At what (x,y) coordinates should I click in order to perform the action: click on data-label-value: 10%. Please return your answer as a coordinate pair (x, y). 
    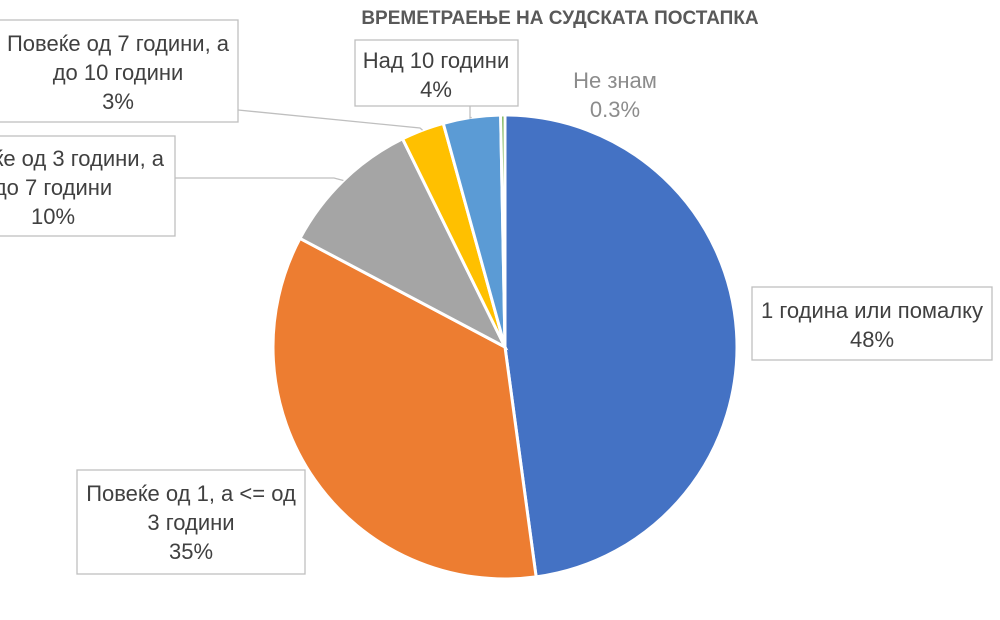
    Looking at the image, I should click on (53, 216).